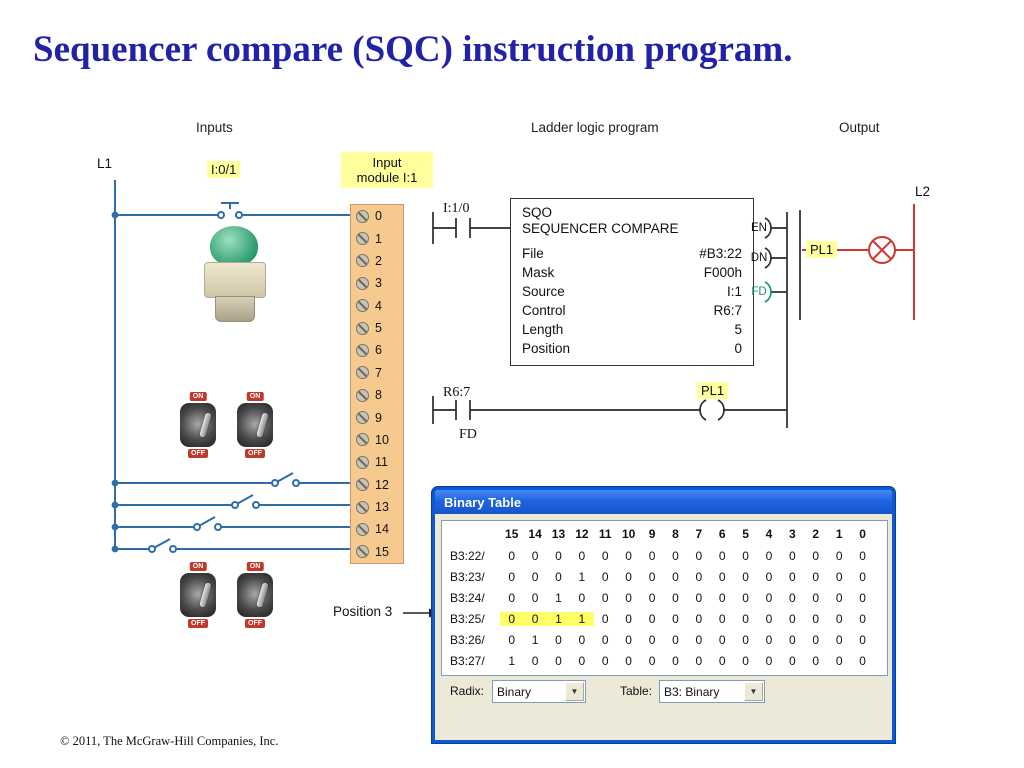 The width and height of the screenshot is (1024, 768). What do you see at coordinates (699, 534) in the screenshot?
I see `bit-header: 7` at bounding box center [699, 534].